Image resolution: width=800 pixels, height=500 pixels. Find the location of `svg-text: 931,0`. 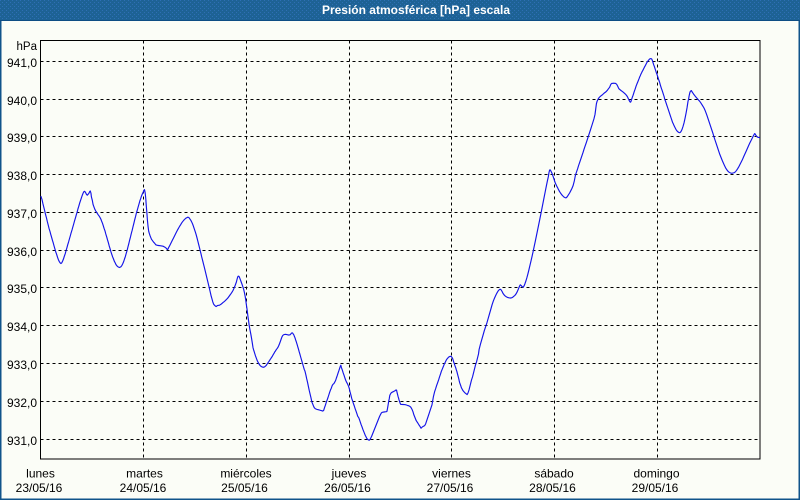

svg-text: 931,0 is located at coordinates (22, 441).